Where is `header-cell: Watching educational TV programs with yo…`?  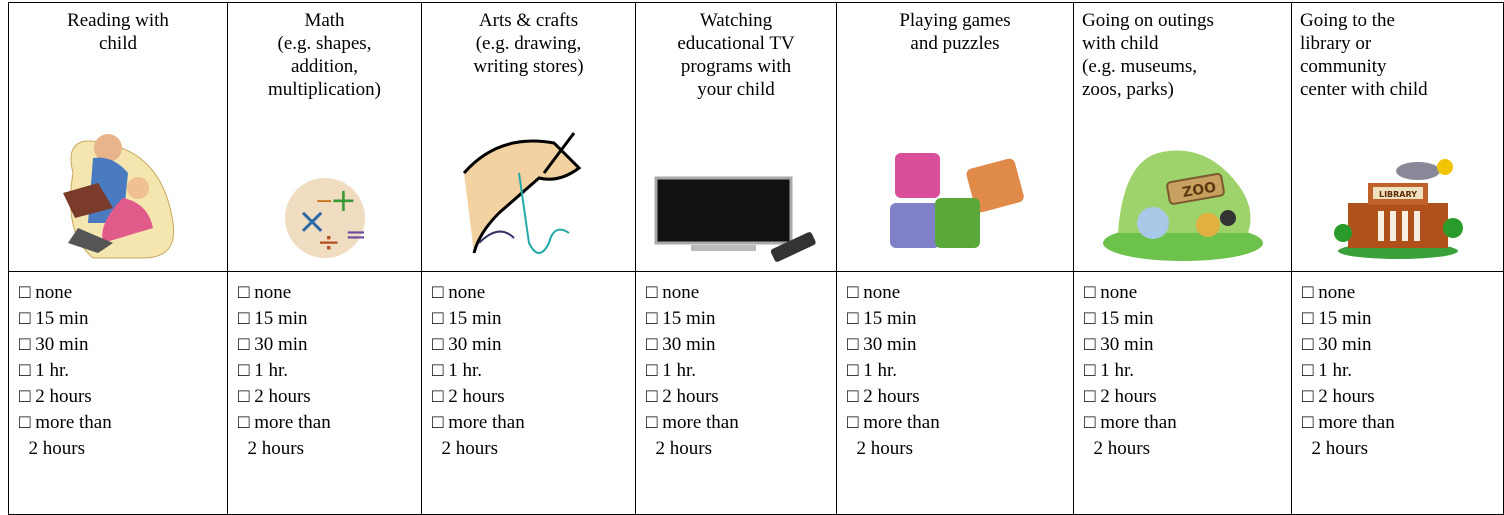 header-cell: Watching educational TV programs with yo… is located at coordinates (736, 137).